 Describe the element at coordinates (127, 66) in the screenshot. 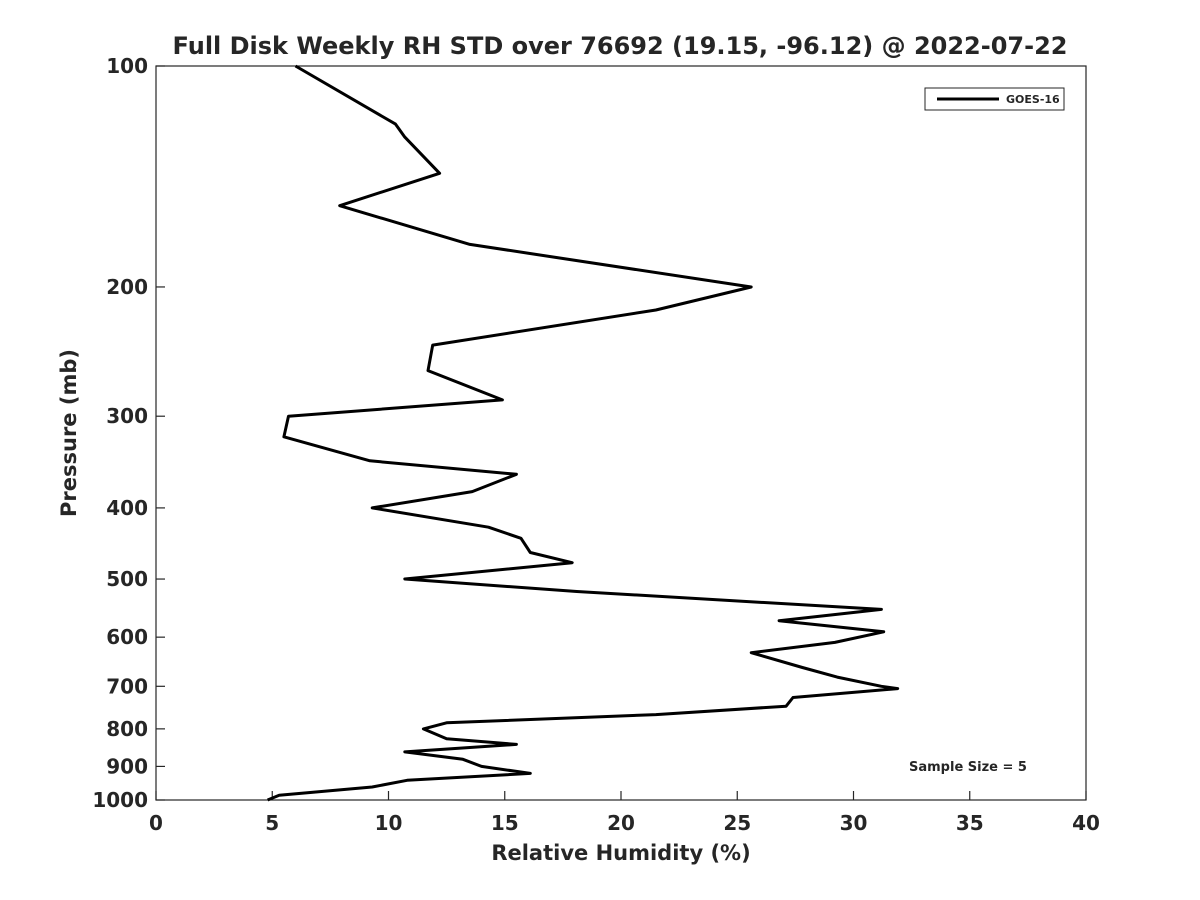

I see `y-tick-label: 100` at that location.